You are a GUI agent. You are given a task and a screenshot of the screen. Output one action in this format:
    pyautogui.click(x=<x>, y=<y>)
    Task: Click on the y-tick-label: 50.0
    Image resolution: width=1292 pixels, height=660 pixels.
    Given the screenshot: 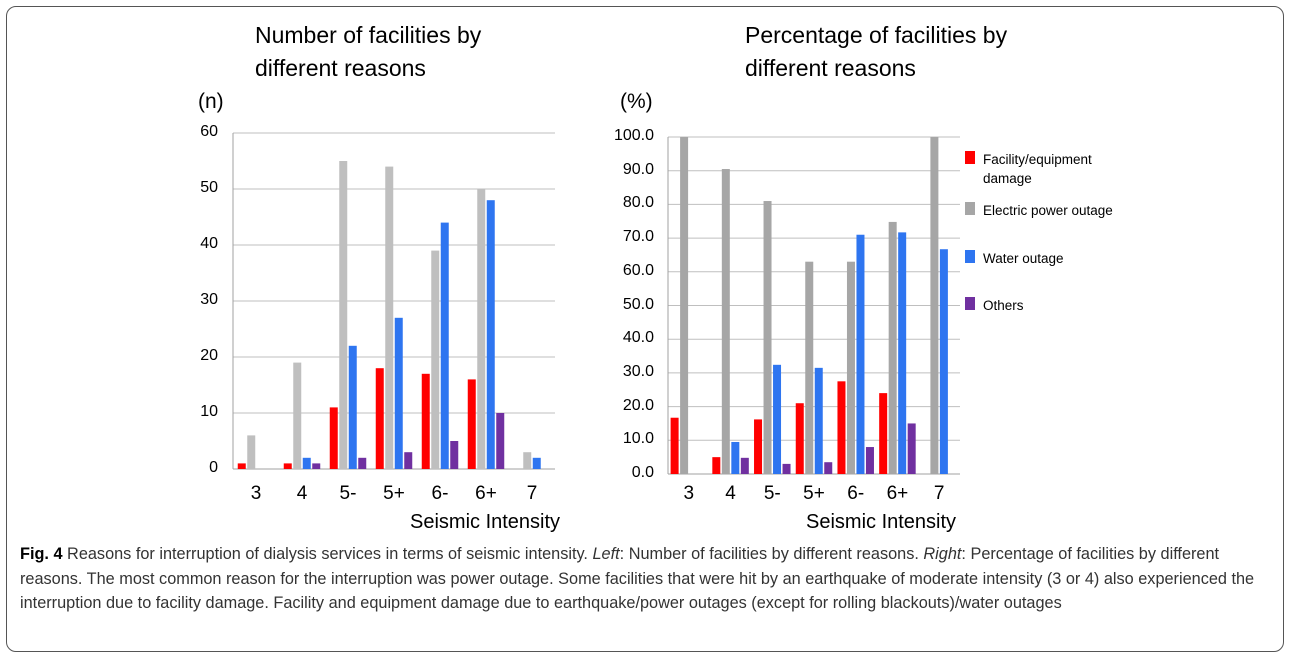 What is the action you would take?
    pyautogui.click(x=638, y=304)
    